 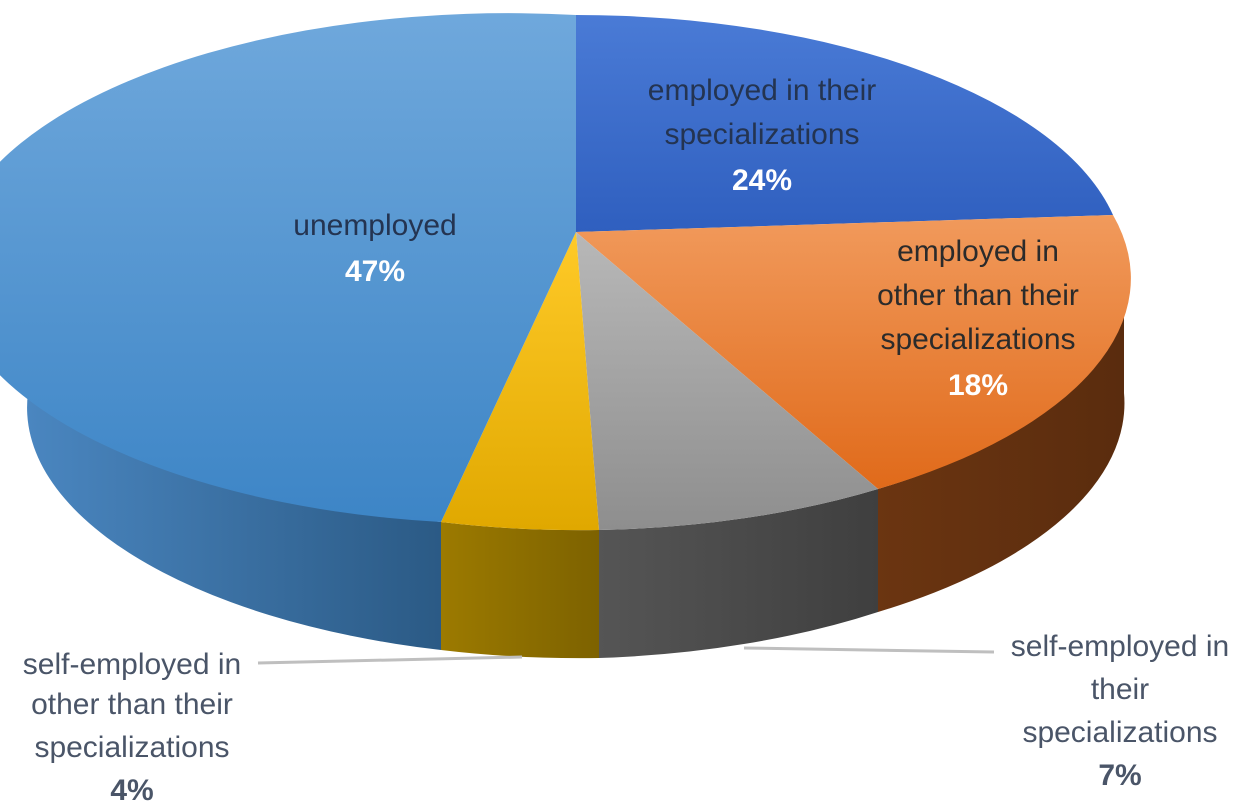 What do you see at coordinates (978, 251) in the screenshot?
I see `label-employed-other-line1: employed in` at bounding box center [978, 251].